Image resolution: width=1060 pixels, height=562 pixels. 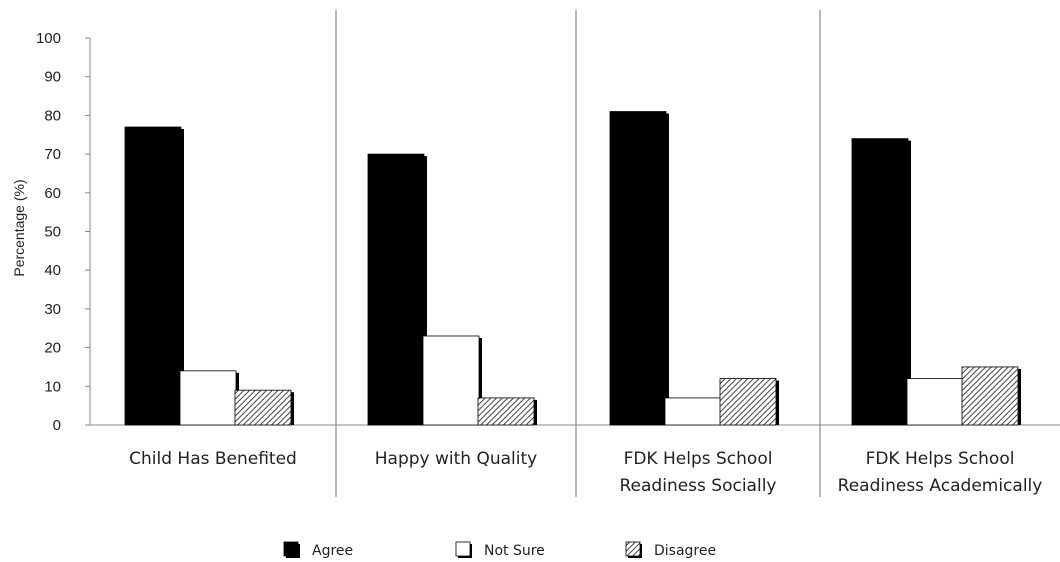 I want to click on y-tick-label: 90, so click(x=52, y=77).